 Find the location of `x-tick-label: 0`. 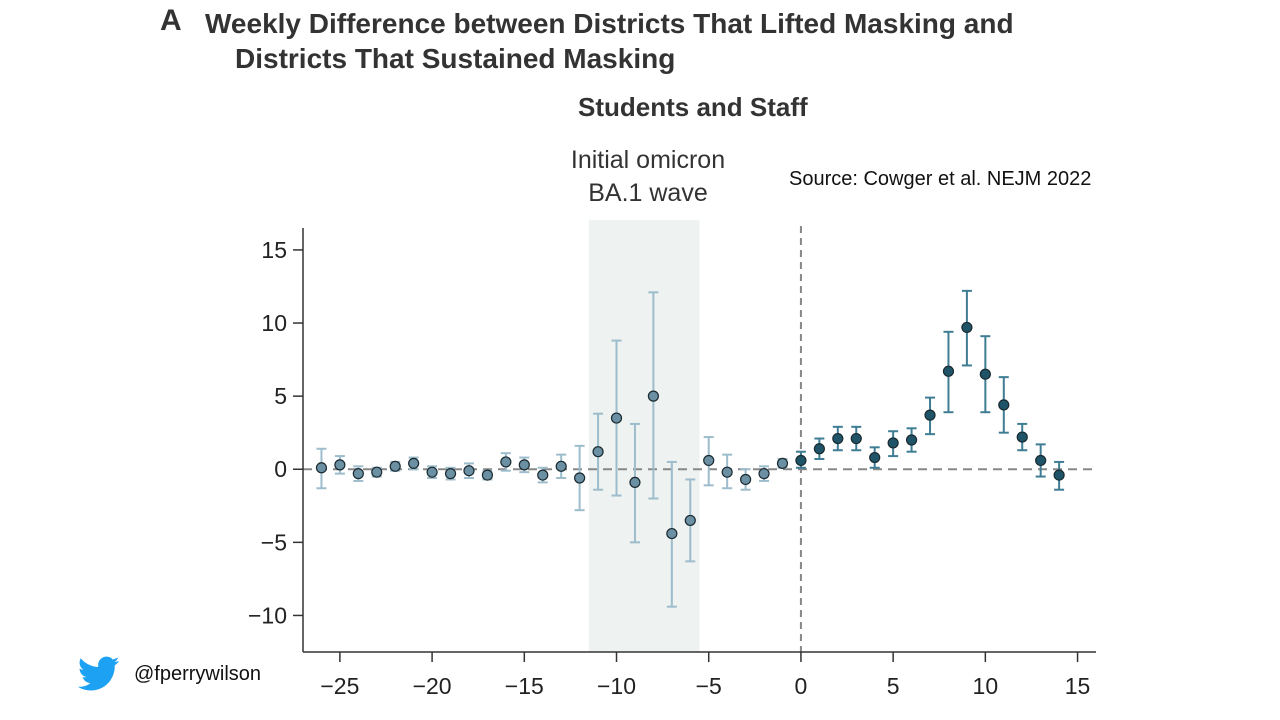

x-tick-label: 0 is located at coordinates (801, 686).